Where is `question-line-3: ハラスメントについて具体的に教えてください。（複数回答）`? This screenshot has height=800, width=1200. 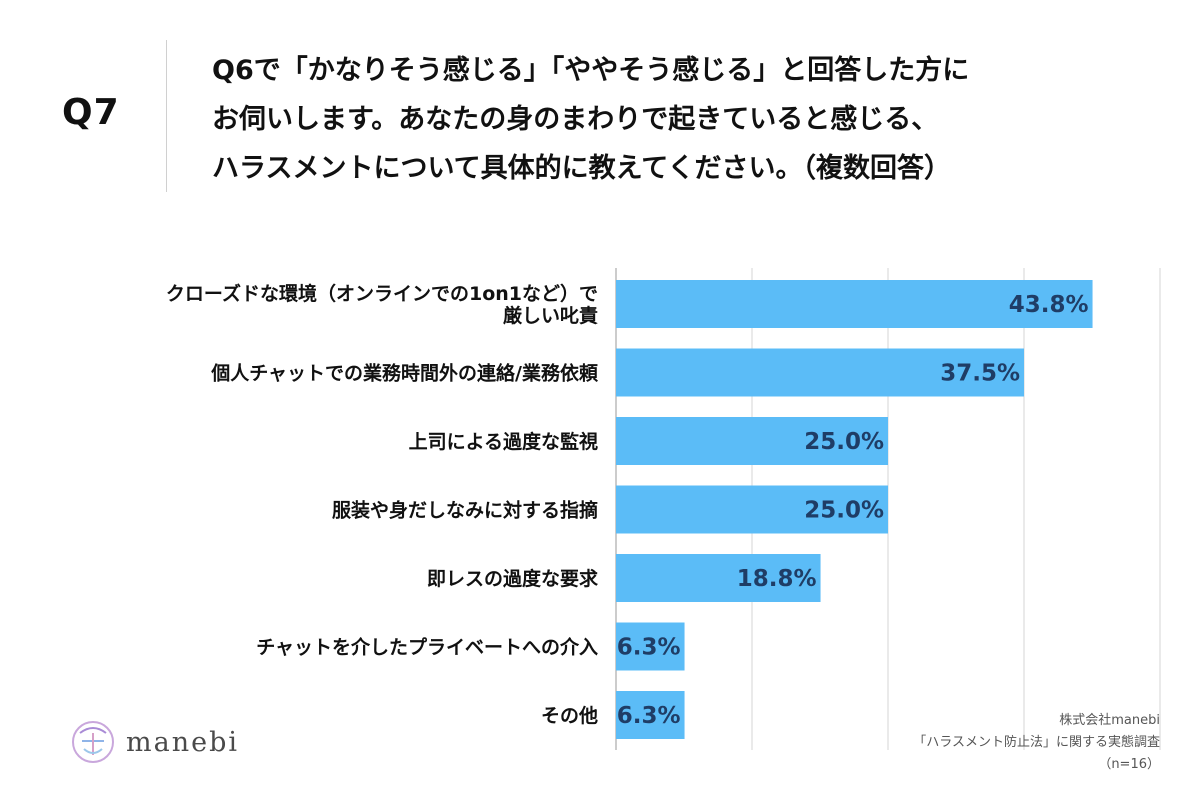 question-line-3: ハラスメントについて具体的に教えてください。（複数回答） is located at coordinates (581, 168).